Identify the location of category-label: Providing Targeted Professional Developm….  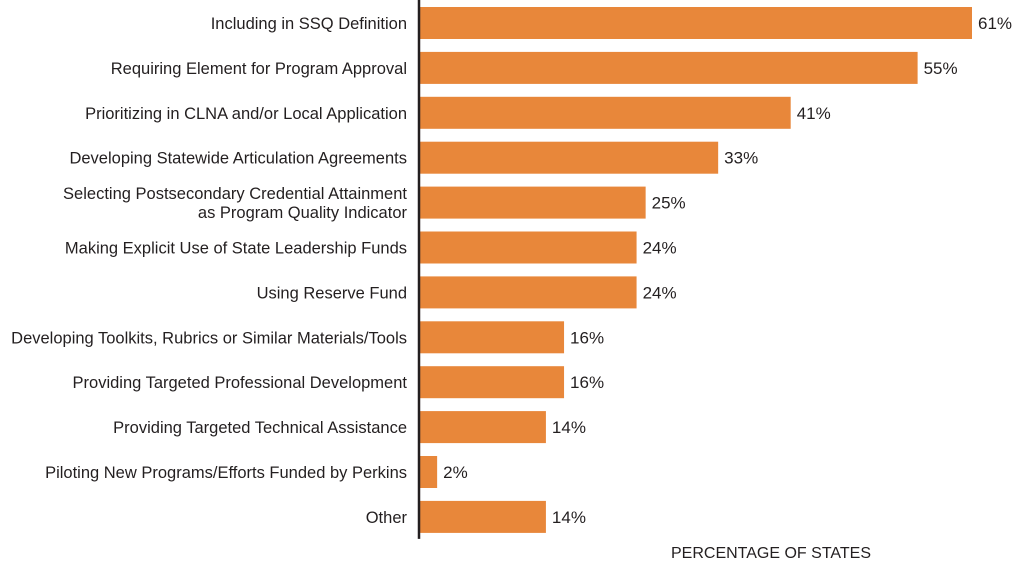
(240, 383).